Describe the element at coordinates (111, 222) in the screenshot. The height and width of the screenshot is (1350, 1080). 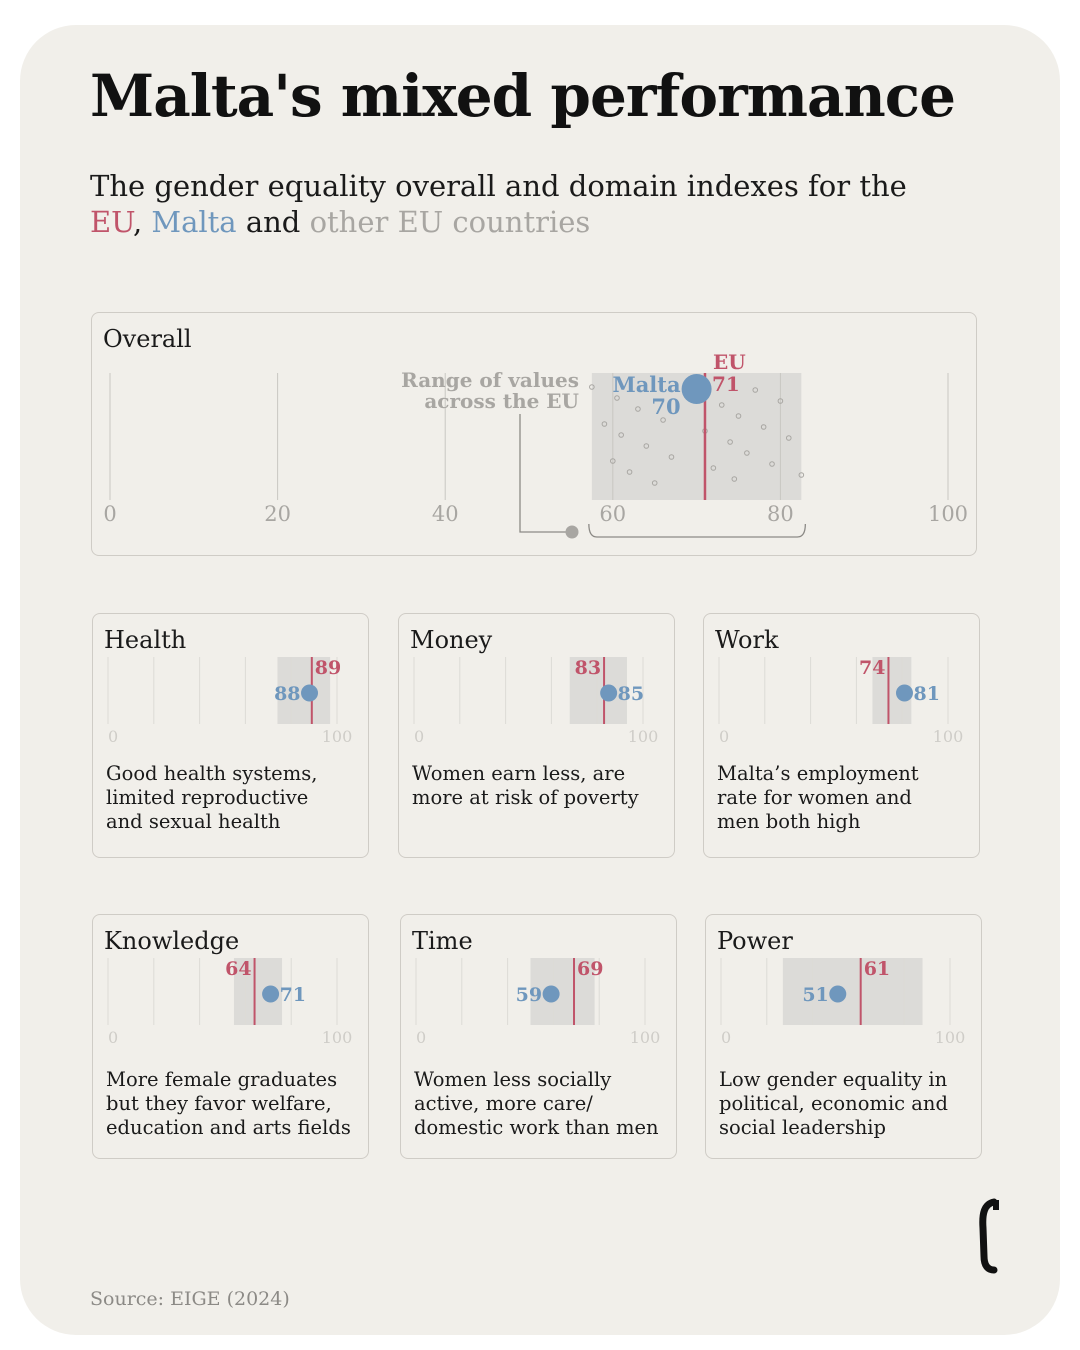
I see `legend-eu: EU` at that location.